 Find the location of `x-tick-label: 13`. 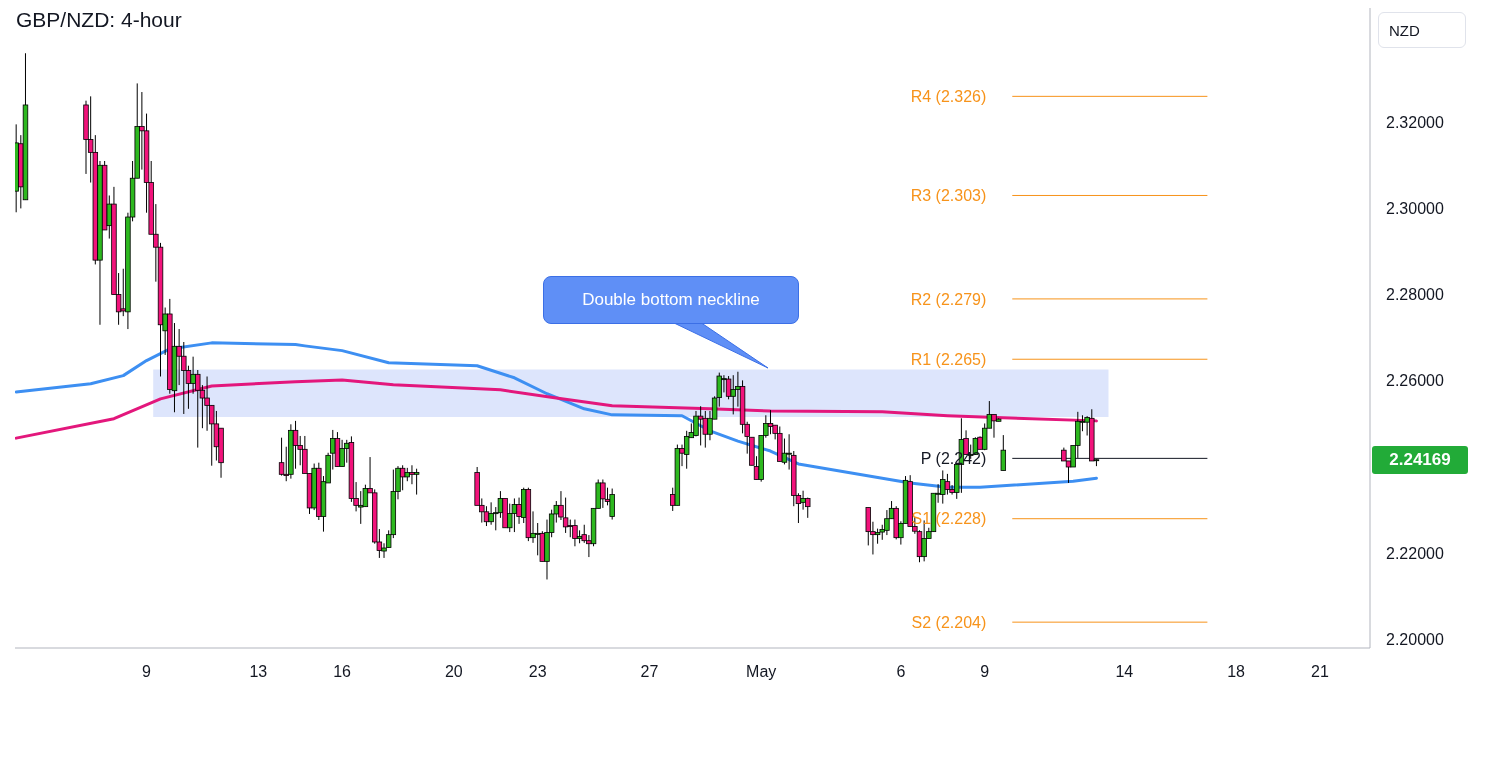

x-tick-label: 13 is located at coordinates (258, 672).